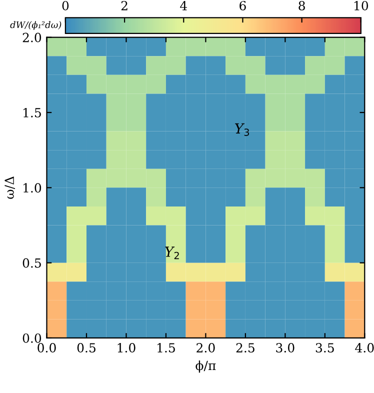  What do you see at coordinates (285, 348) in the screenshot?
I see `x-tick-label: 3.0` at bounding box center [285, 348].